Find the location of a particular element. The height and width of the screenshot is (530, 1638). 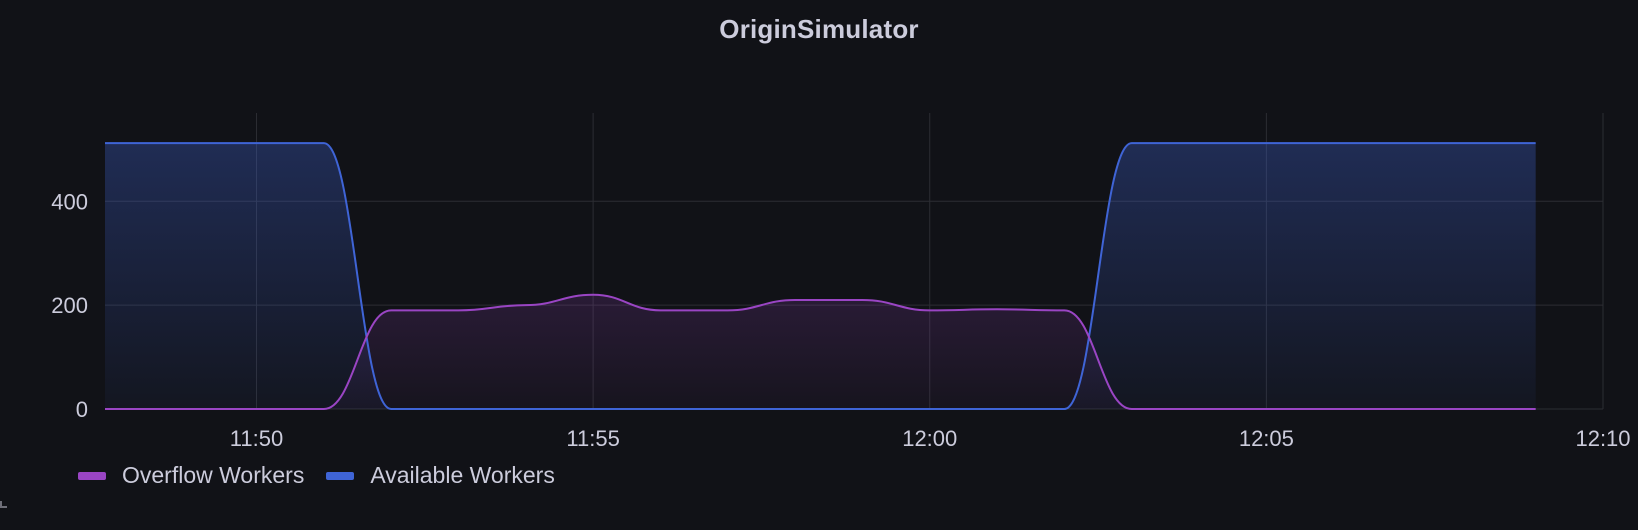

x-tick-label: 12:00 is located at coordinates (929, 438).